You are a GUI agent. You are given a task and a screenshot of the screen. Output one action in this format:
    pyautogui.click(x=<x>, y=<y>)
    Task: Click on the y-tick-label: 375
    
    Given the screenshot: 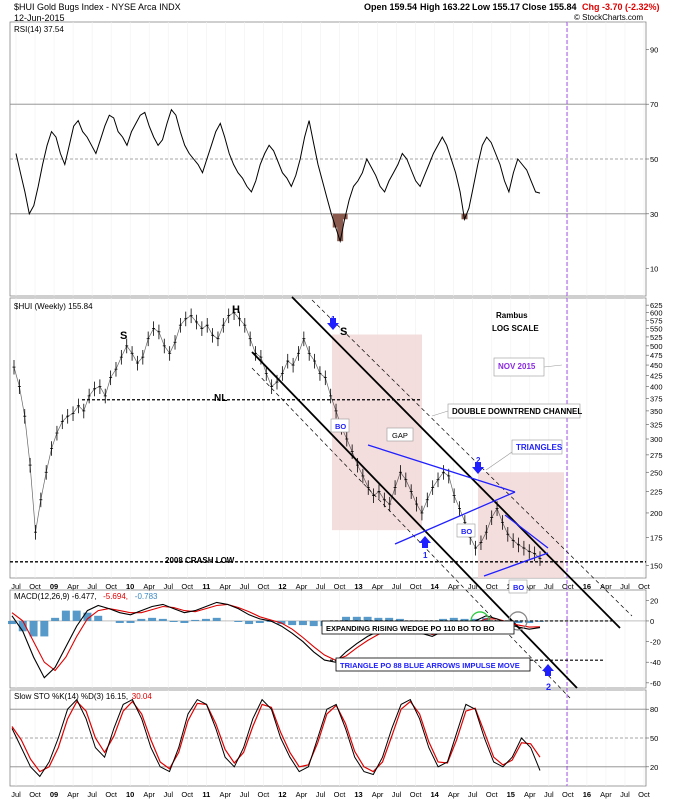 What is the action you would take?
    pyautogui.click(x=656, y=398)
    